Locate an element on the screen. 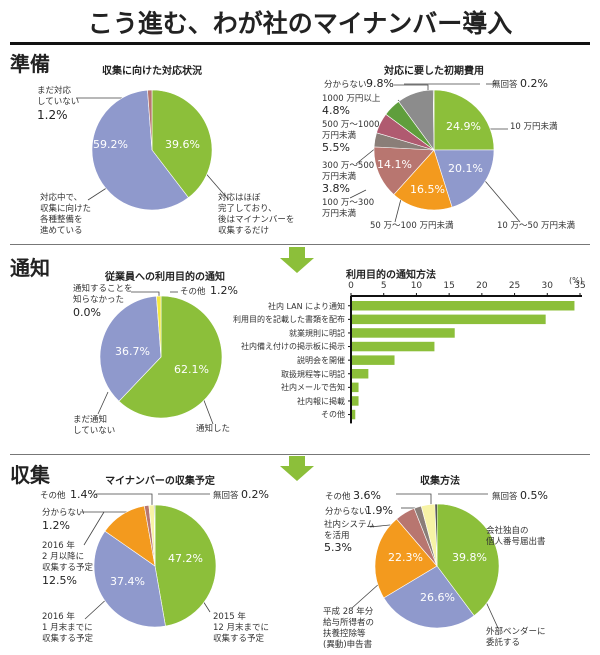  chart5-feb2016-pct: 12.5% is located at coordinates (59, 580).